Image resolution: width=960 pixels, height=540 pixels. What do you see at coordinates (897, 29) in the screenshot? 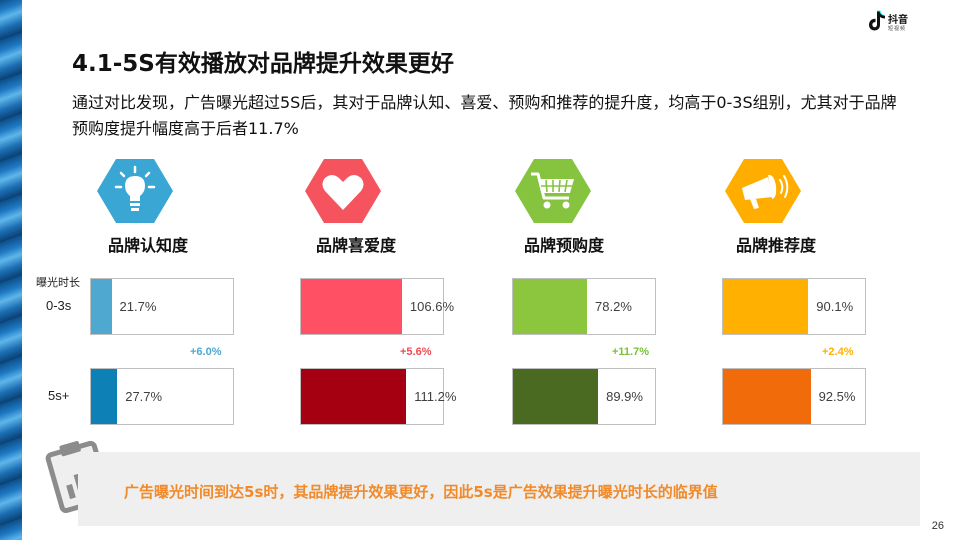
I see `logo-subtitle: 短视频` at bounding box center [897, 29].